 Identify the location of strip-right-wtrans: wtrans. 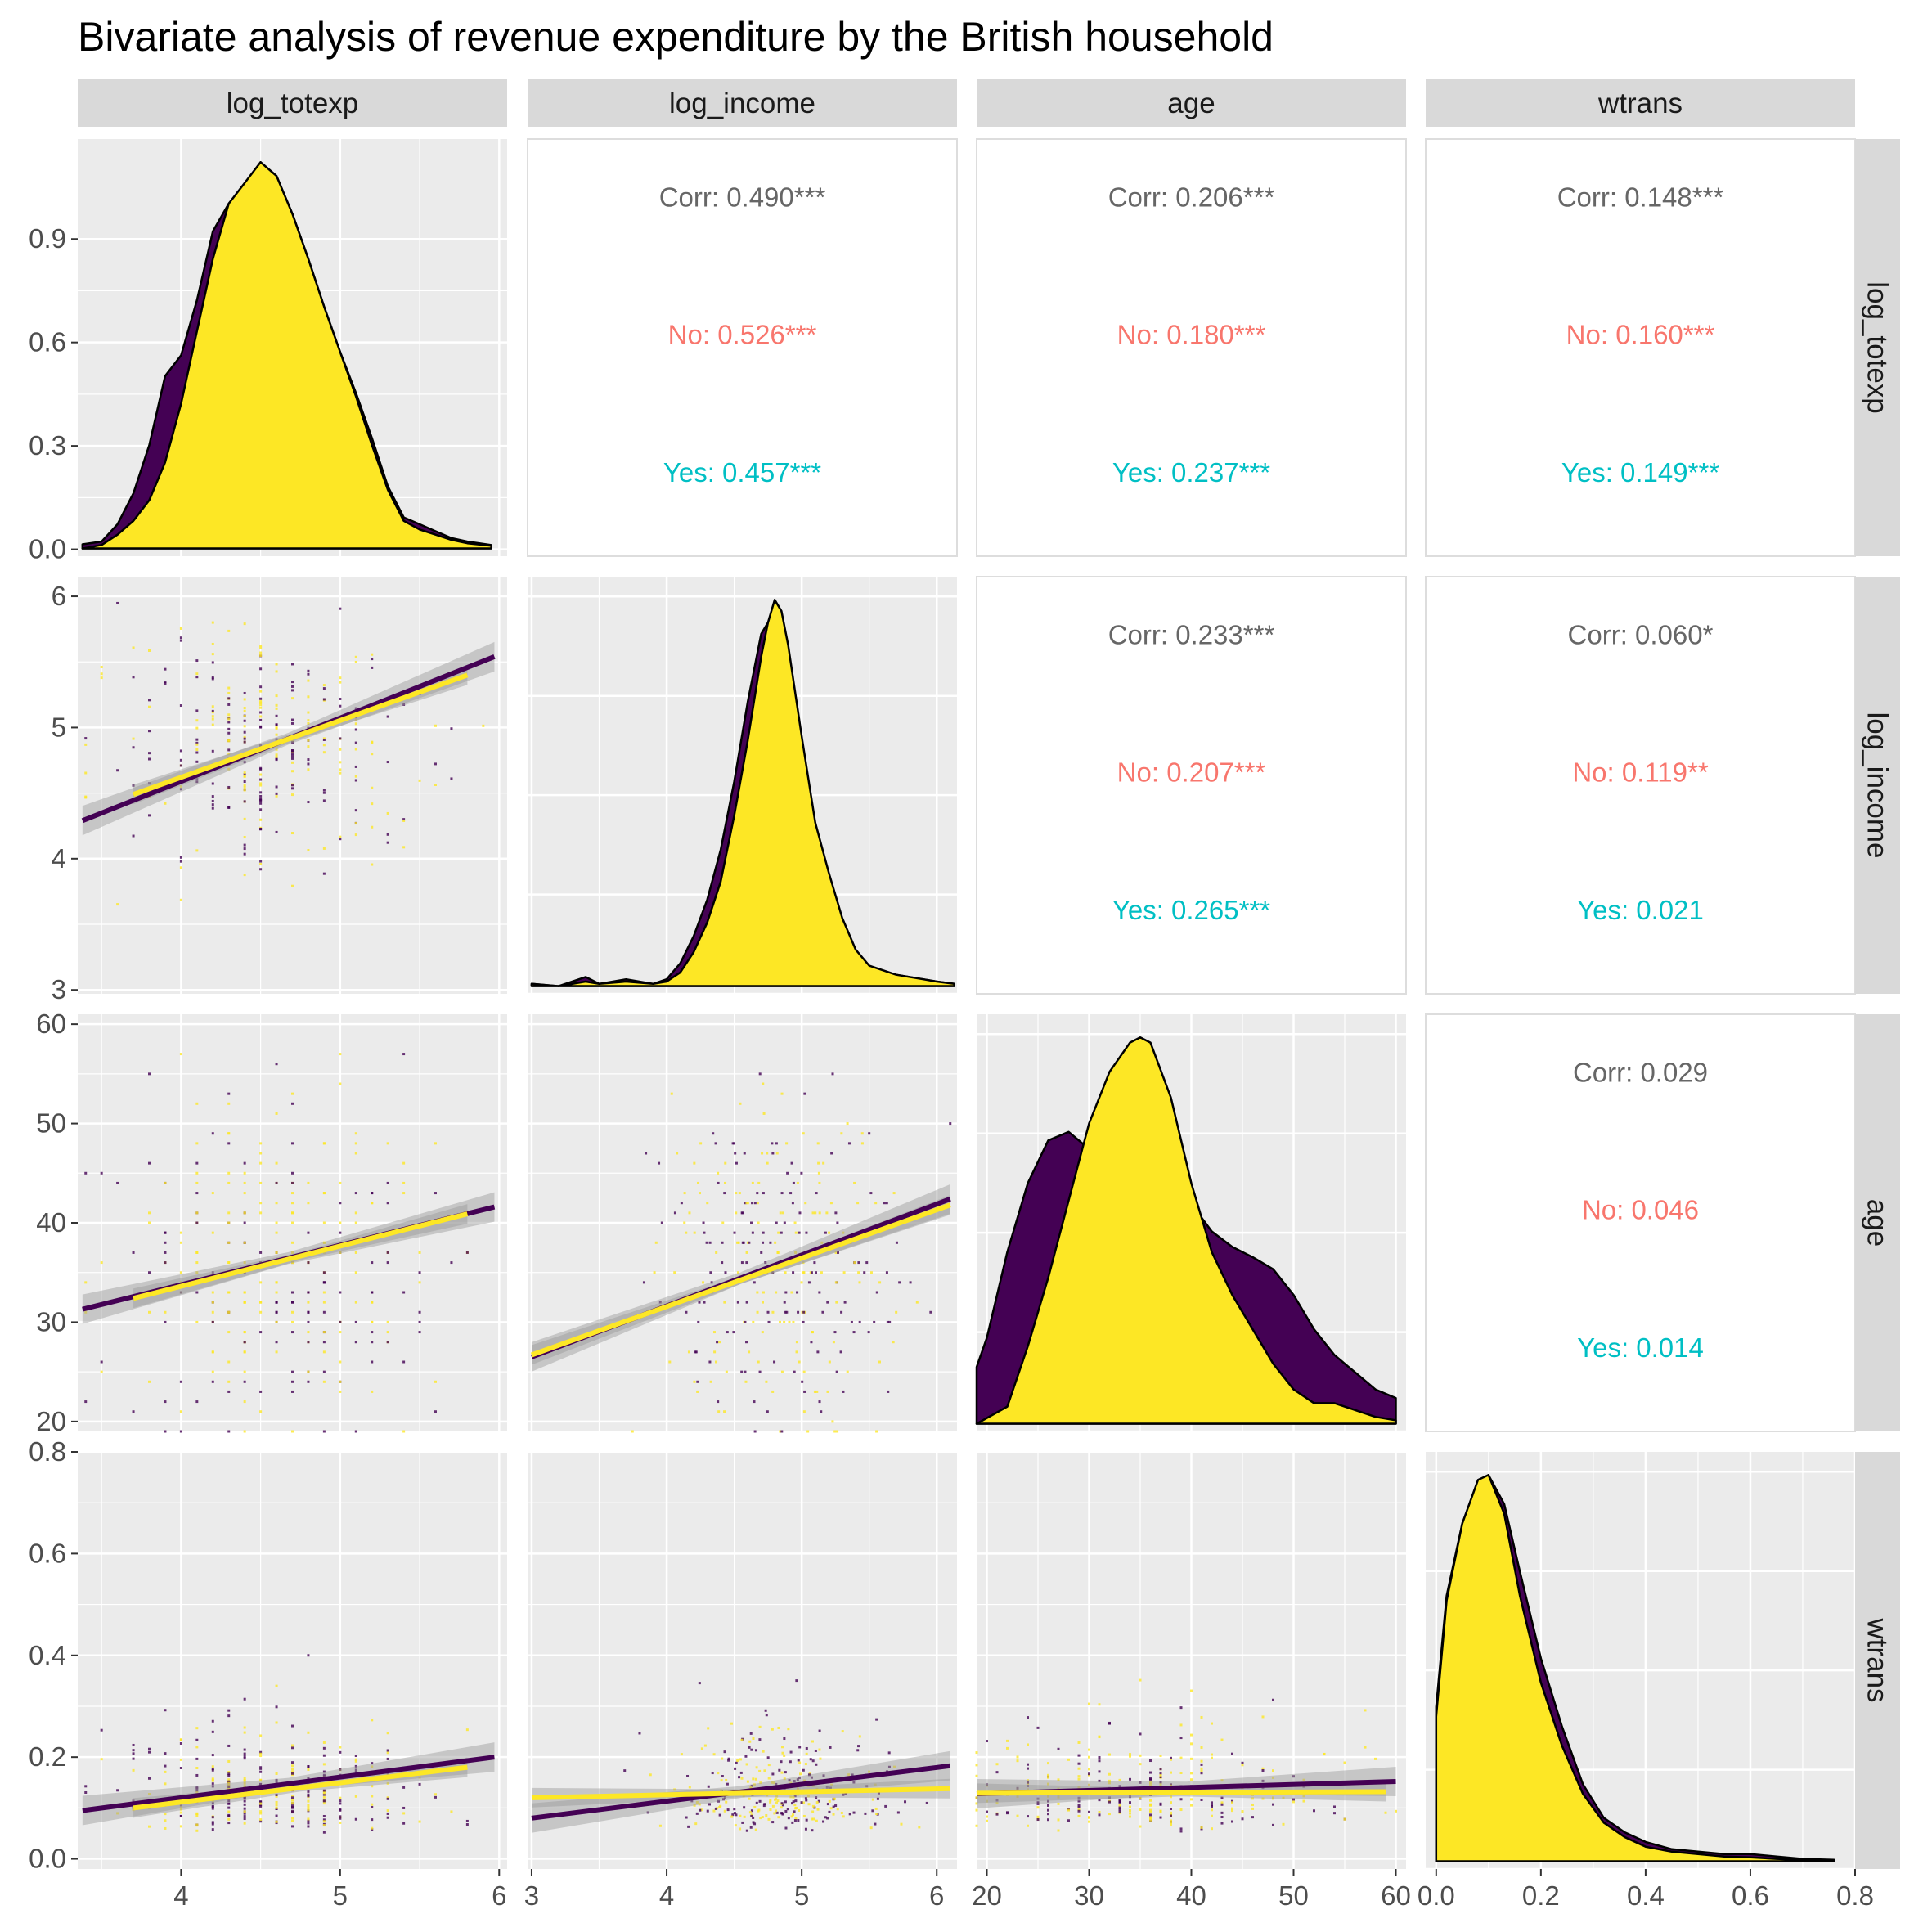
(1878, 1661).